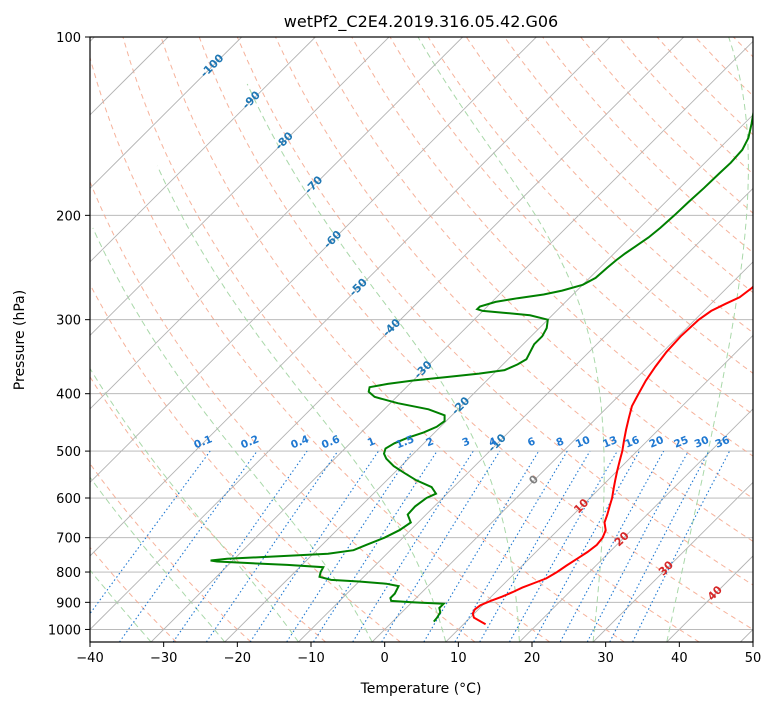  What do you see at coordinates (68, 216) in the screenshot?
I see `y-tick-label: 200` at bounding box center [68, 216].